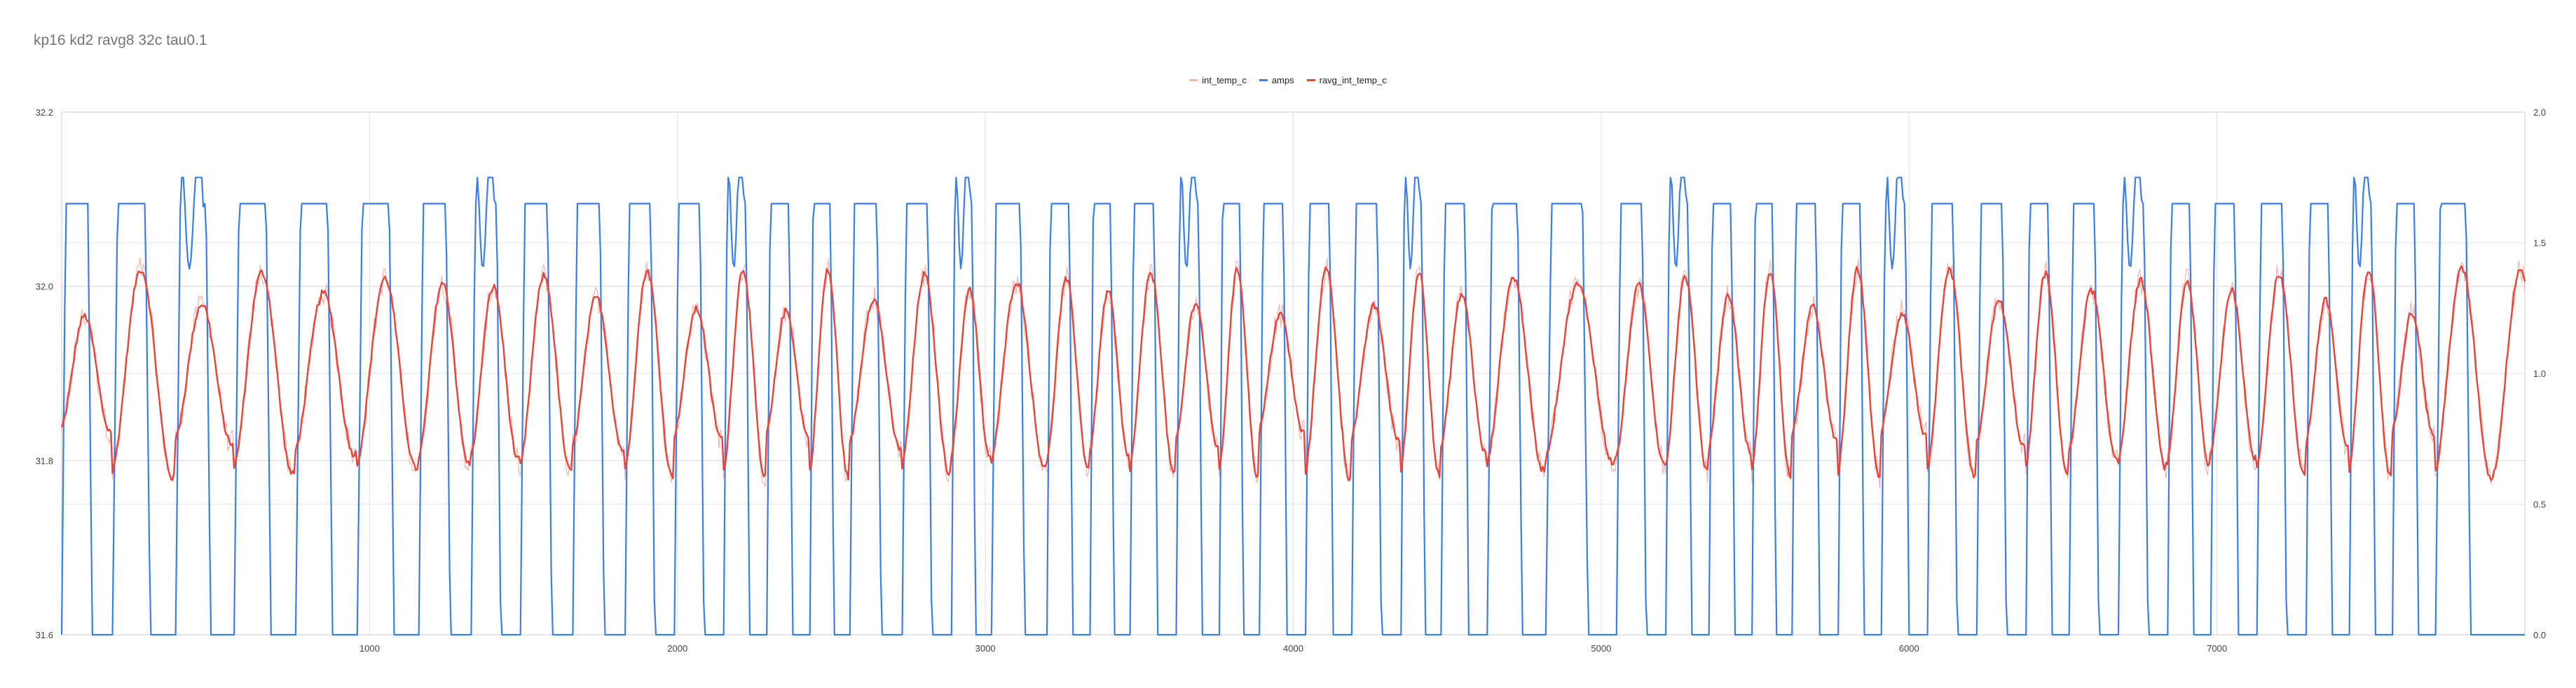 This screenshot has width=2576, height=688. What do you see at coordinates (677, 649) in the screenshot?
I see `x-tick-label: 2000` at bounding box center [677, 649].